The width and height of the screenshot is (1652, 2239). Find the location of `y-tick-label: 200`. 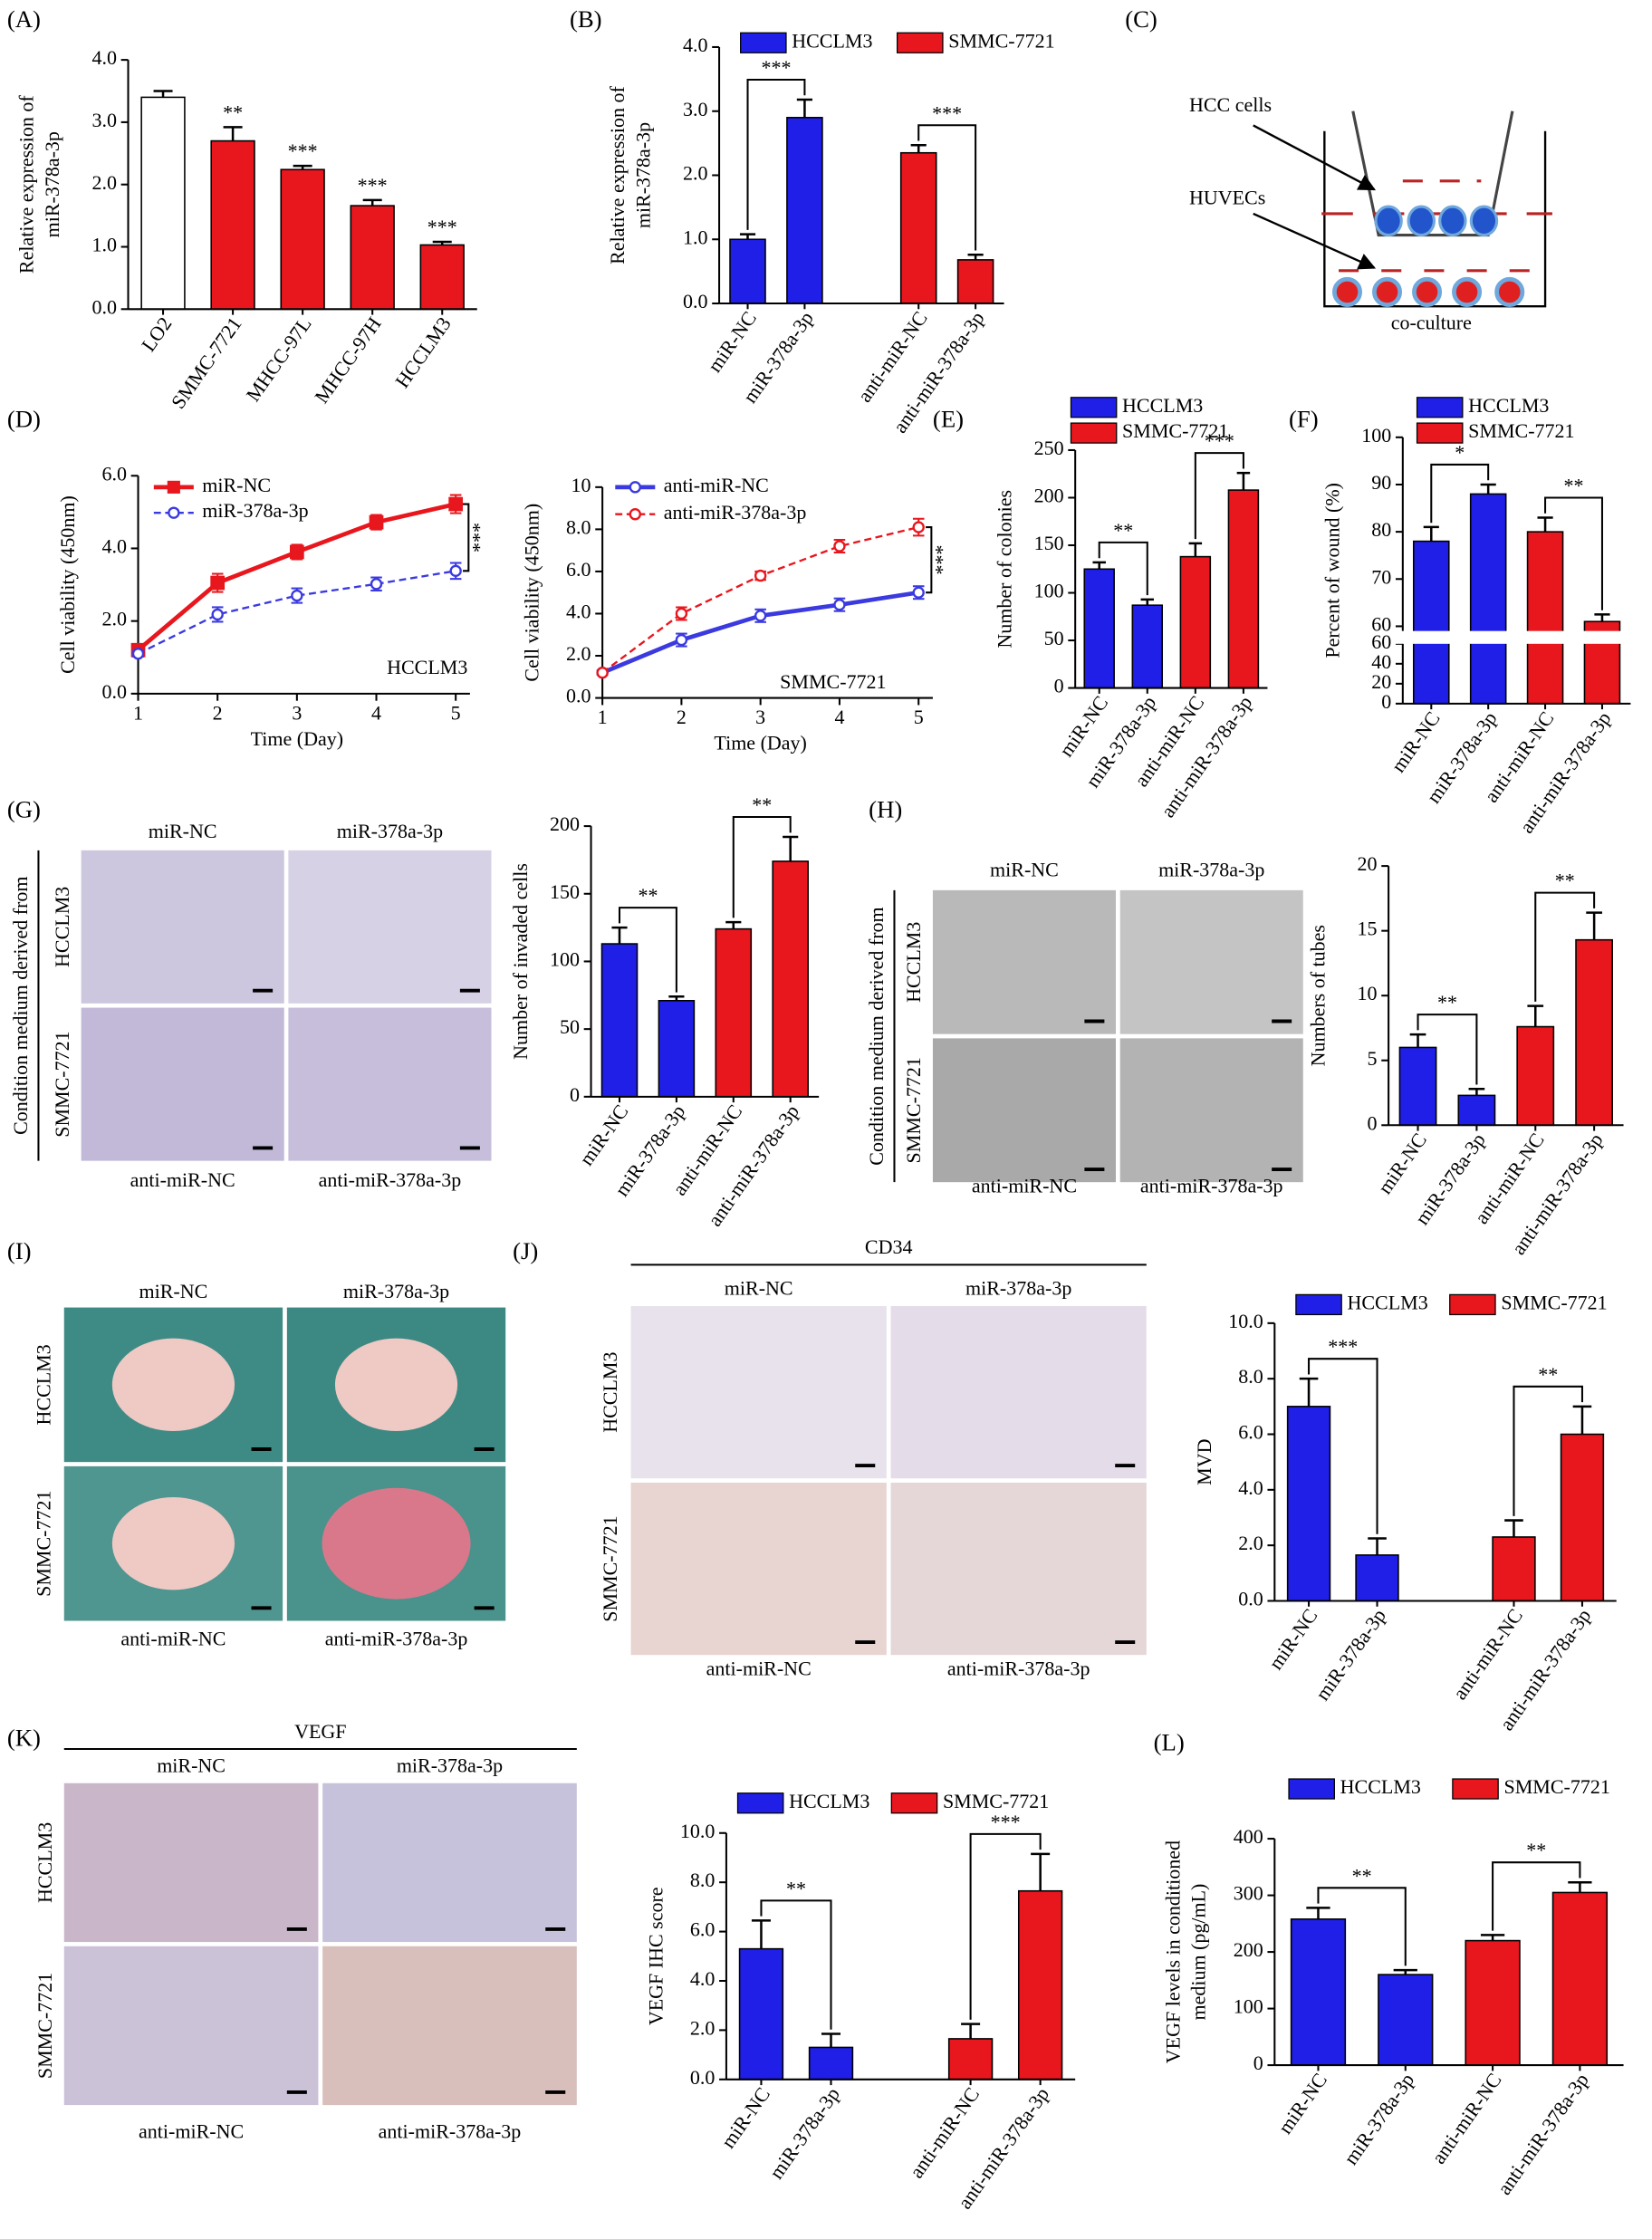

y-tick-label: 200 is located at coordinates (1248, 1950).